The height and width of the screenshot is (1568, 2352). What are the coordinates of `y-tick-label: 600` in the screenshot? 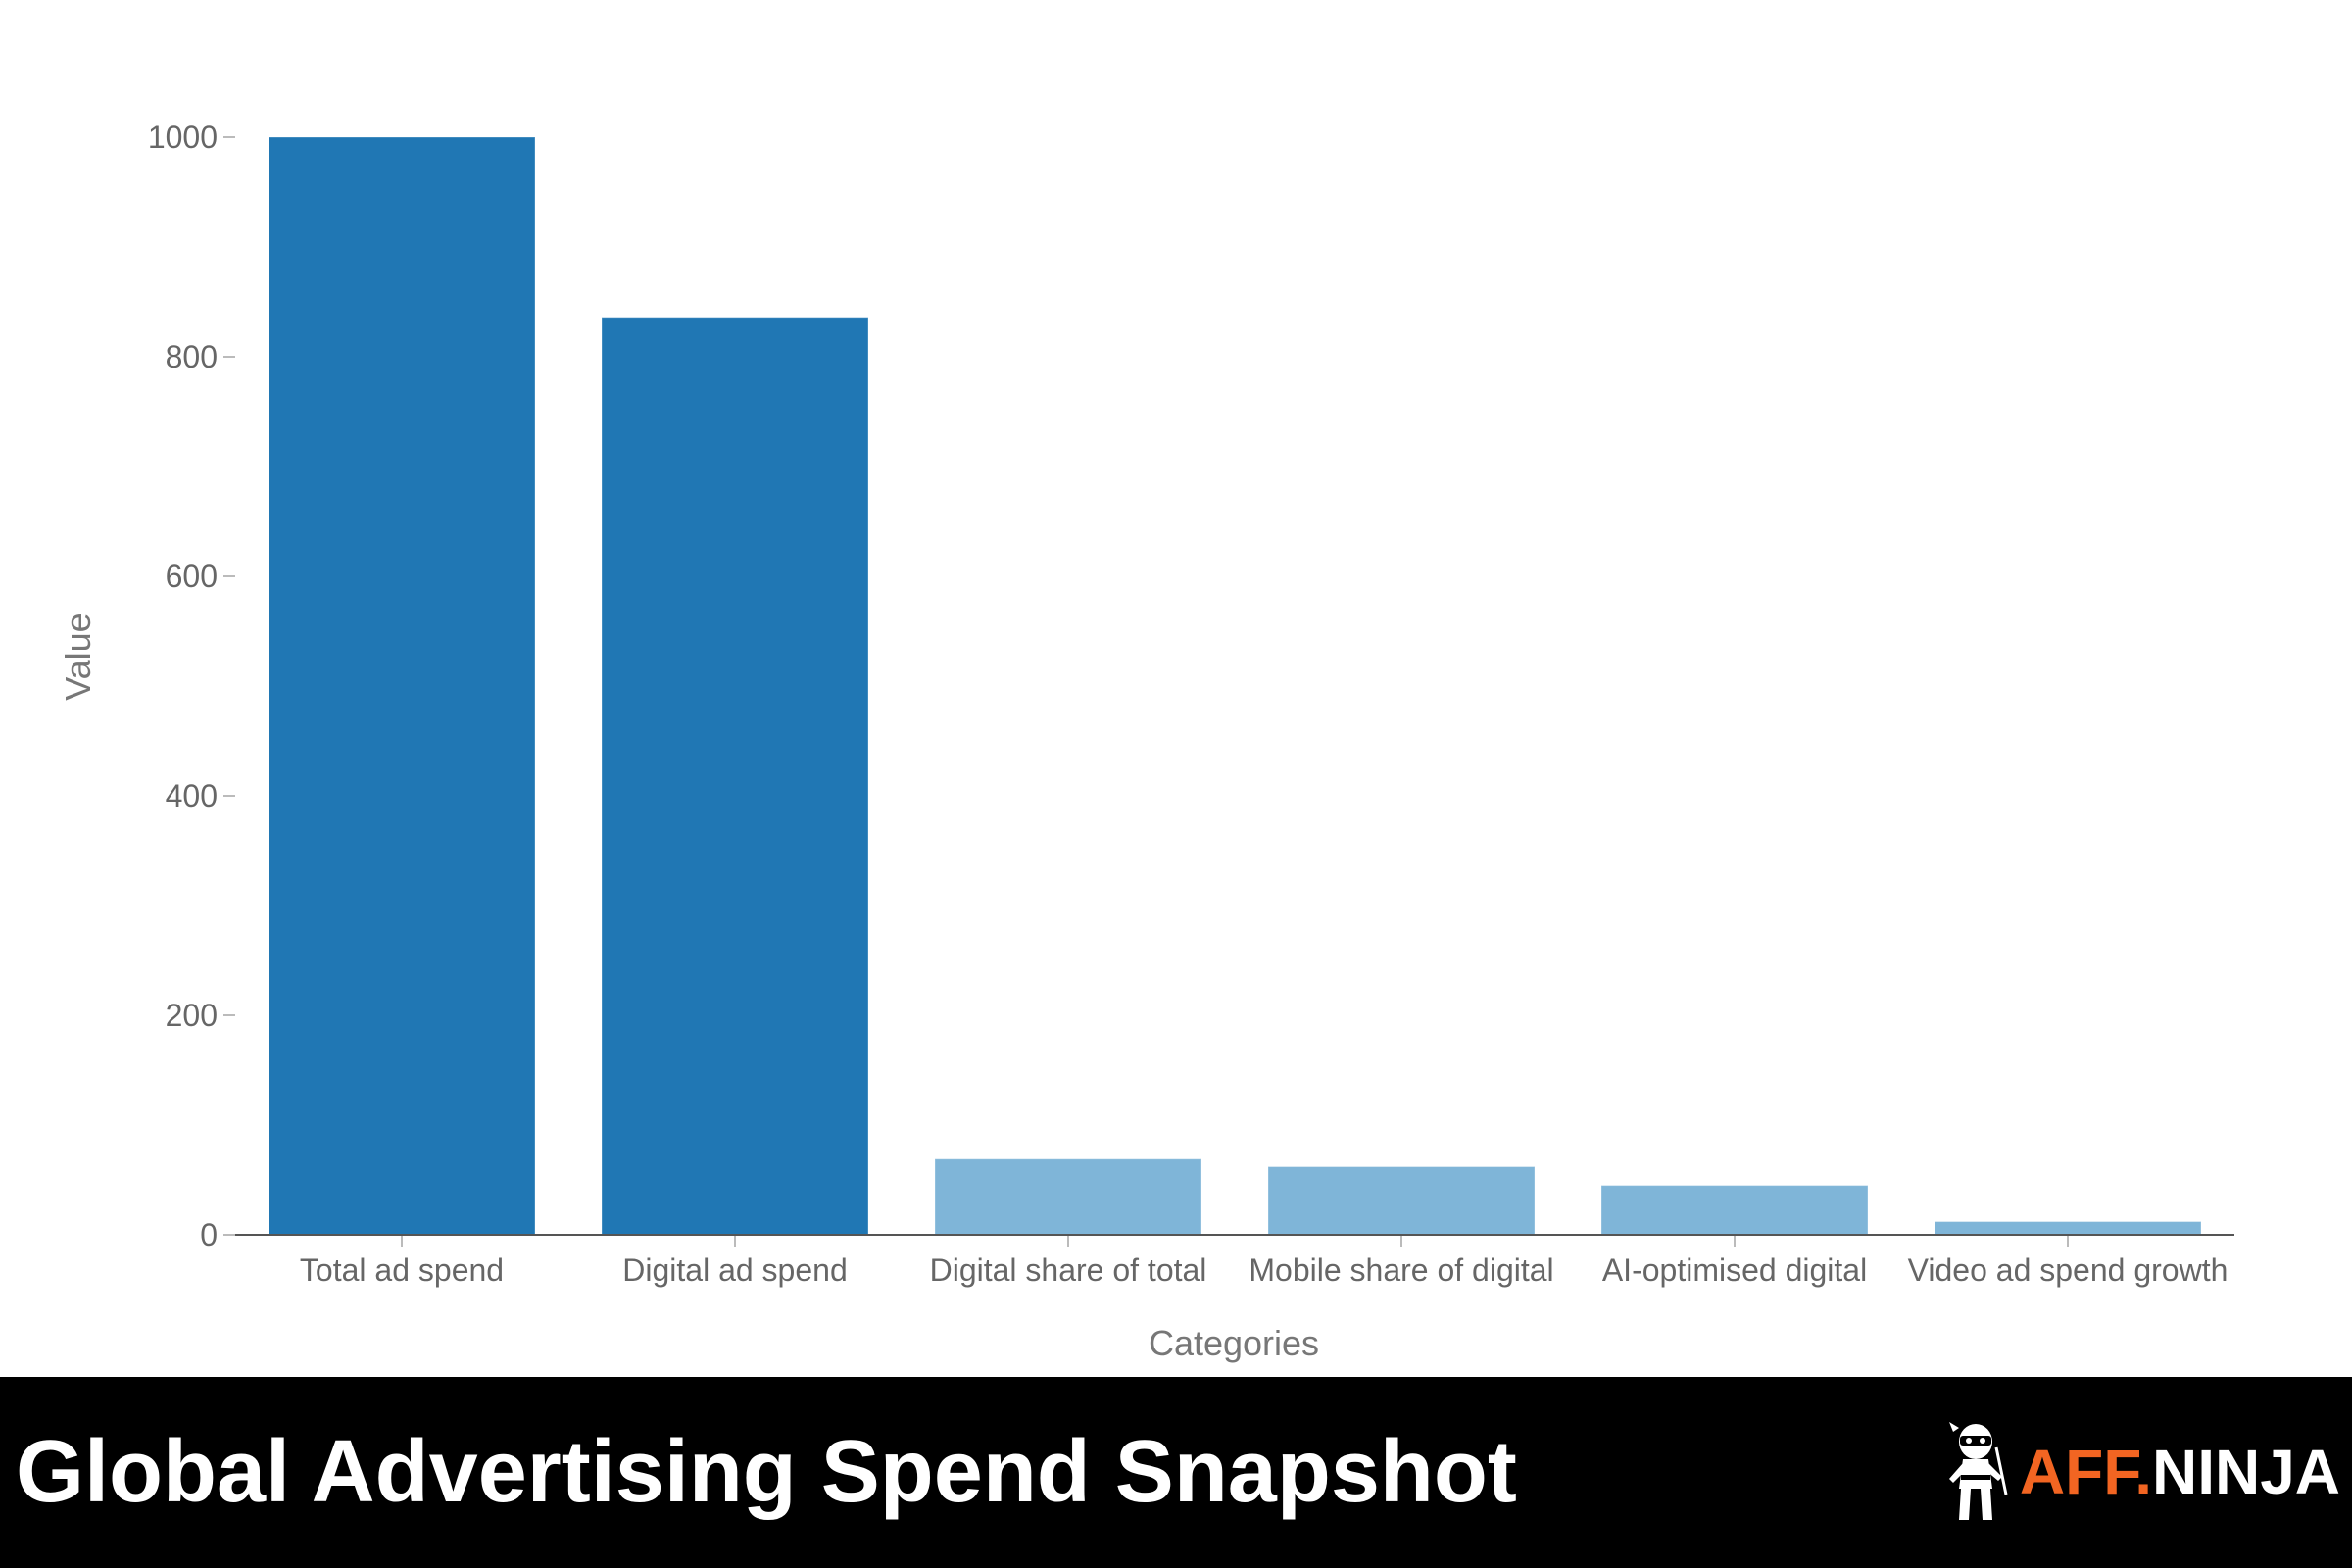 It's located at (192, 576).